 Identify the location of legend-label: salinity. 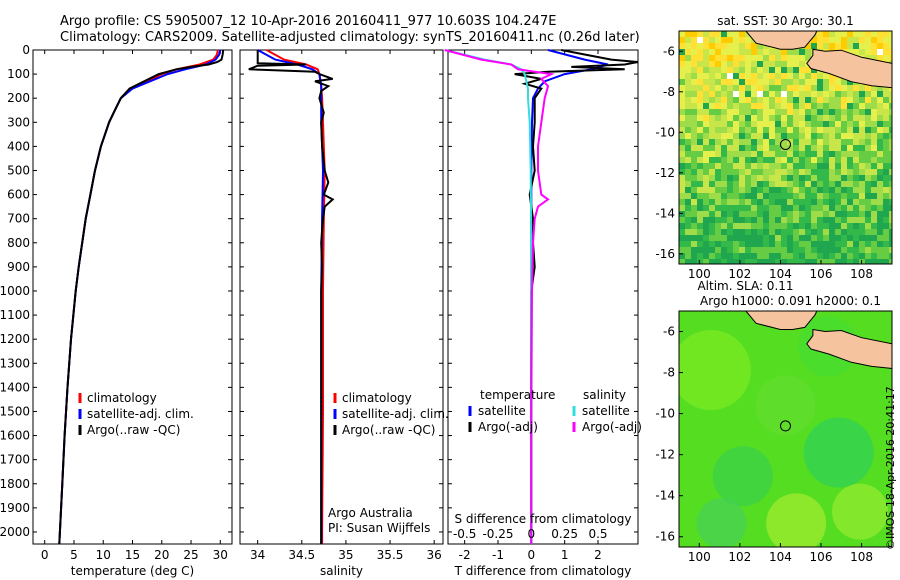
(604, 395).